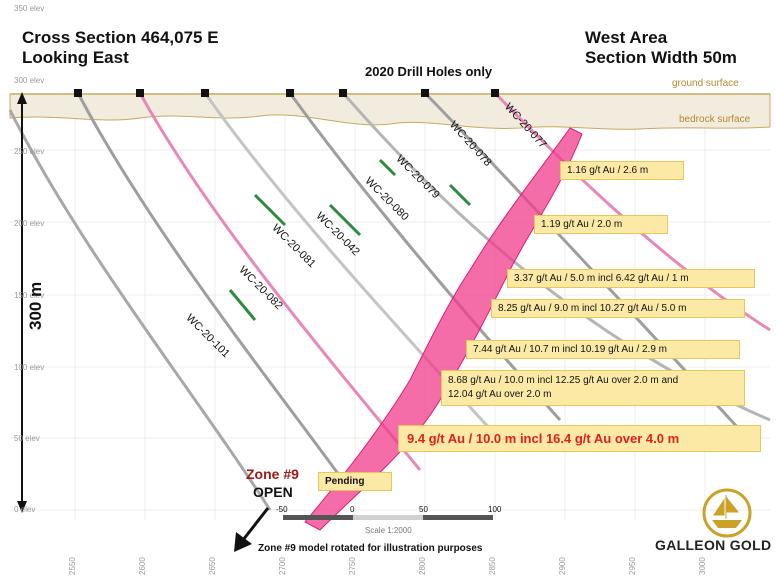  What do you see at coordinates (423, 509) in the screenshot?
I see `scale-tick: 50` at bounding box center [423, 509].